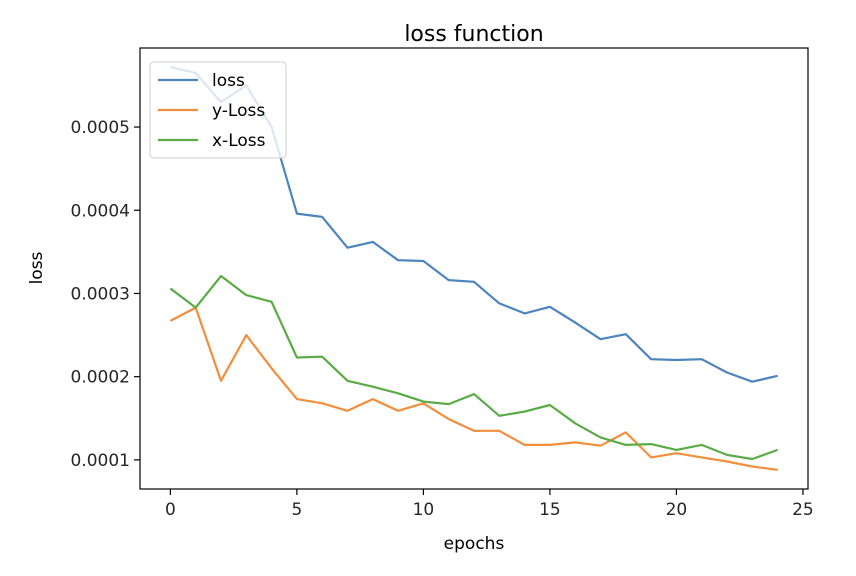 The height and width of the screenshot is (576, 856). What do you see at coordinates (100, 461) in the screenshot?
I see `y-tick-label: 0.0001` at bounding box center [100, 461].